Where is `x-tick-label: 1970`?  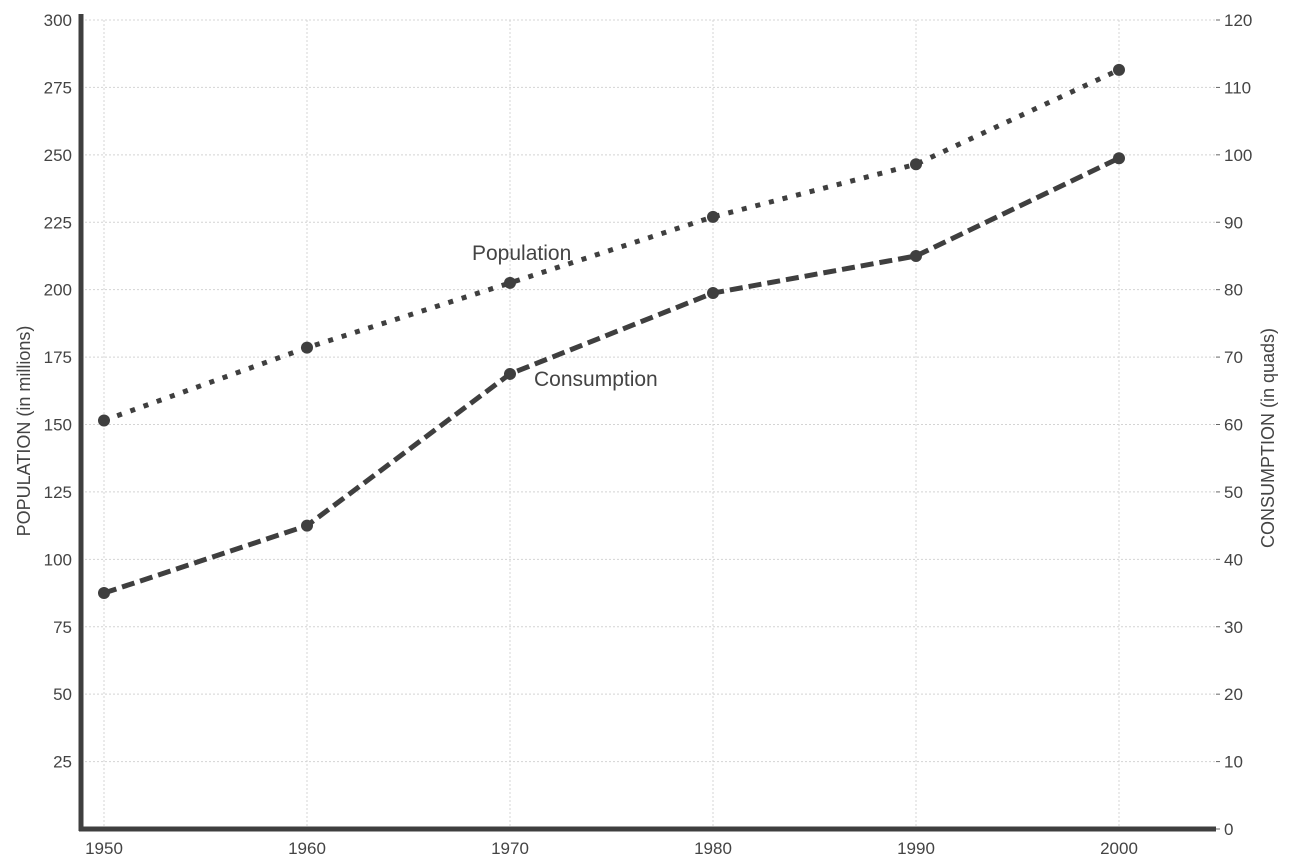
x-tick-label: 1970 is located at coordinates (510, 848).